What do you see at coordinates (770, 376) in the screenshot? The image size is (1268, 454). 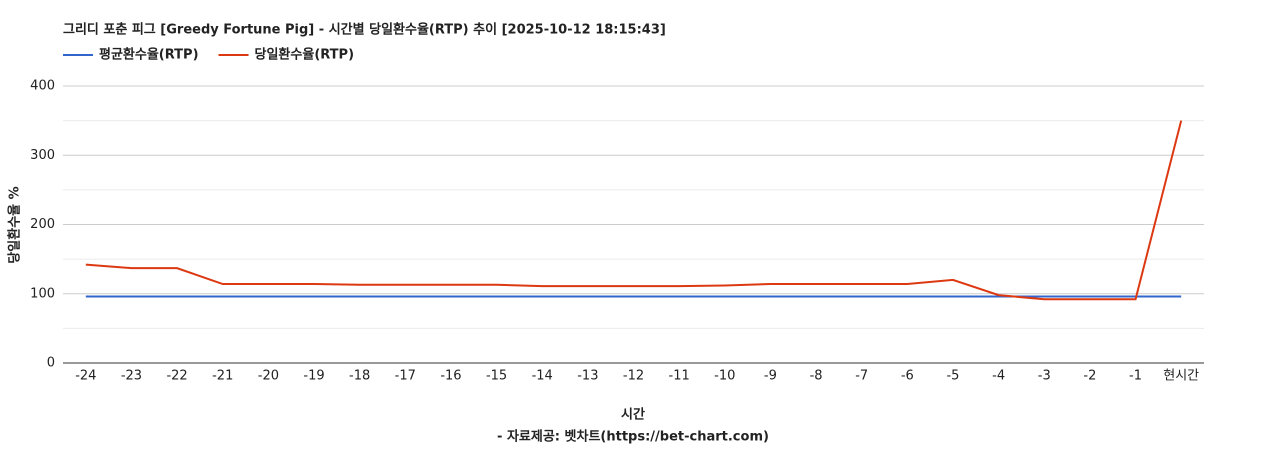 I see `x-tick-label: -9` at bounding box center [770, 376].